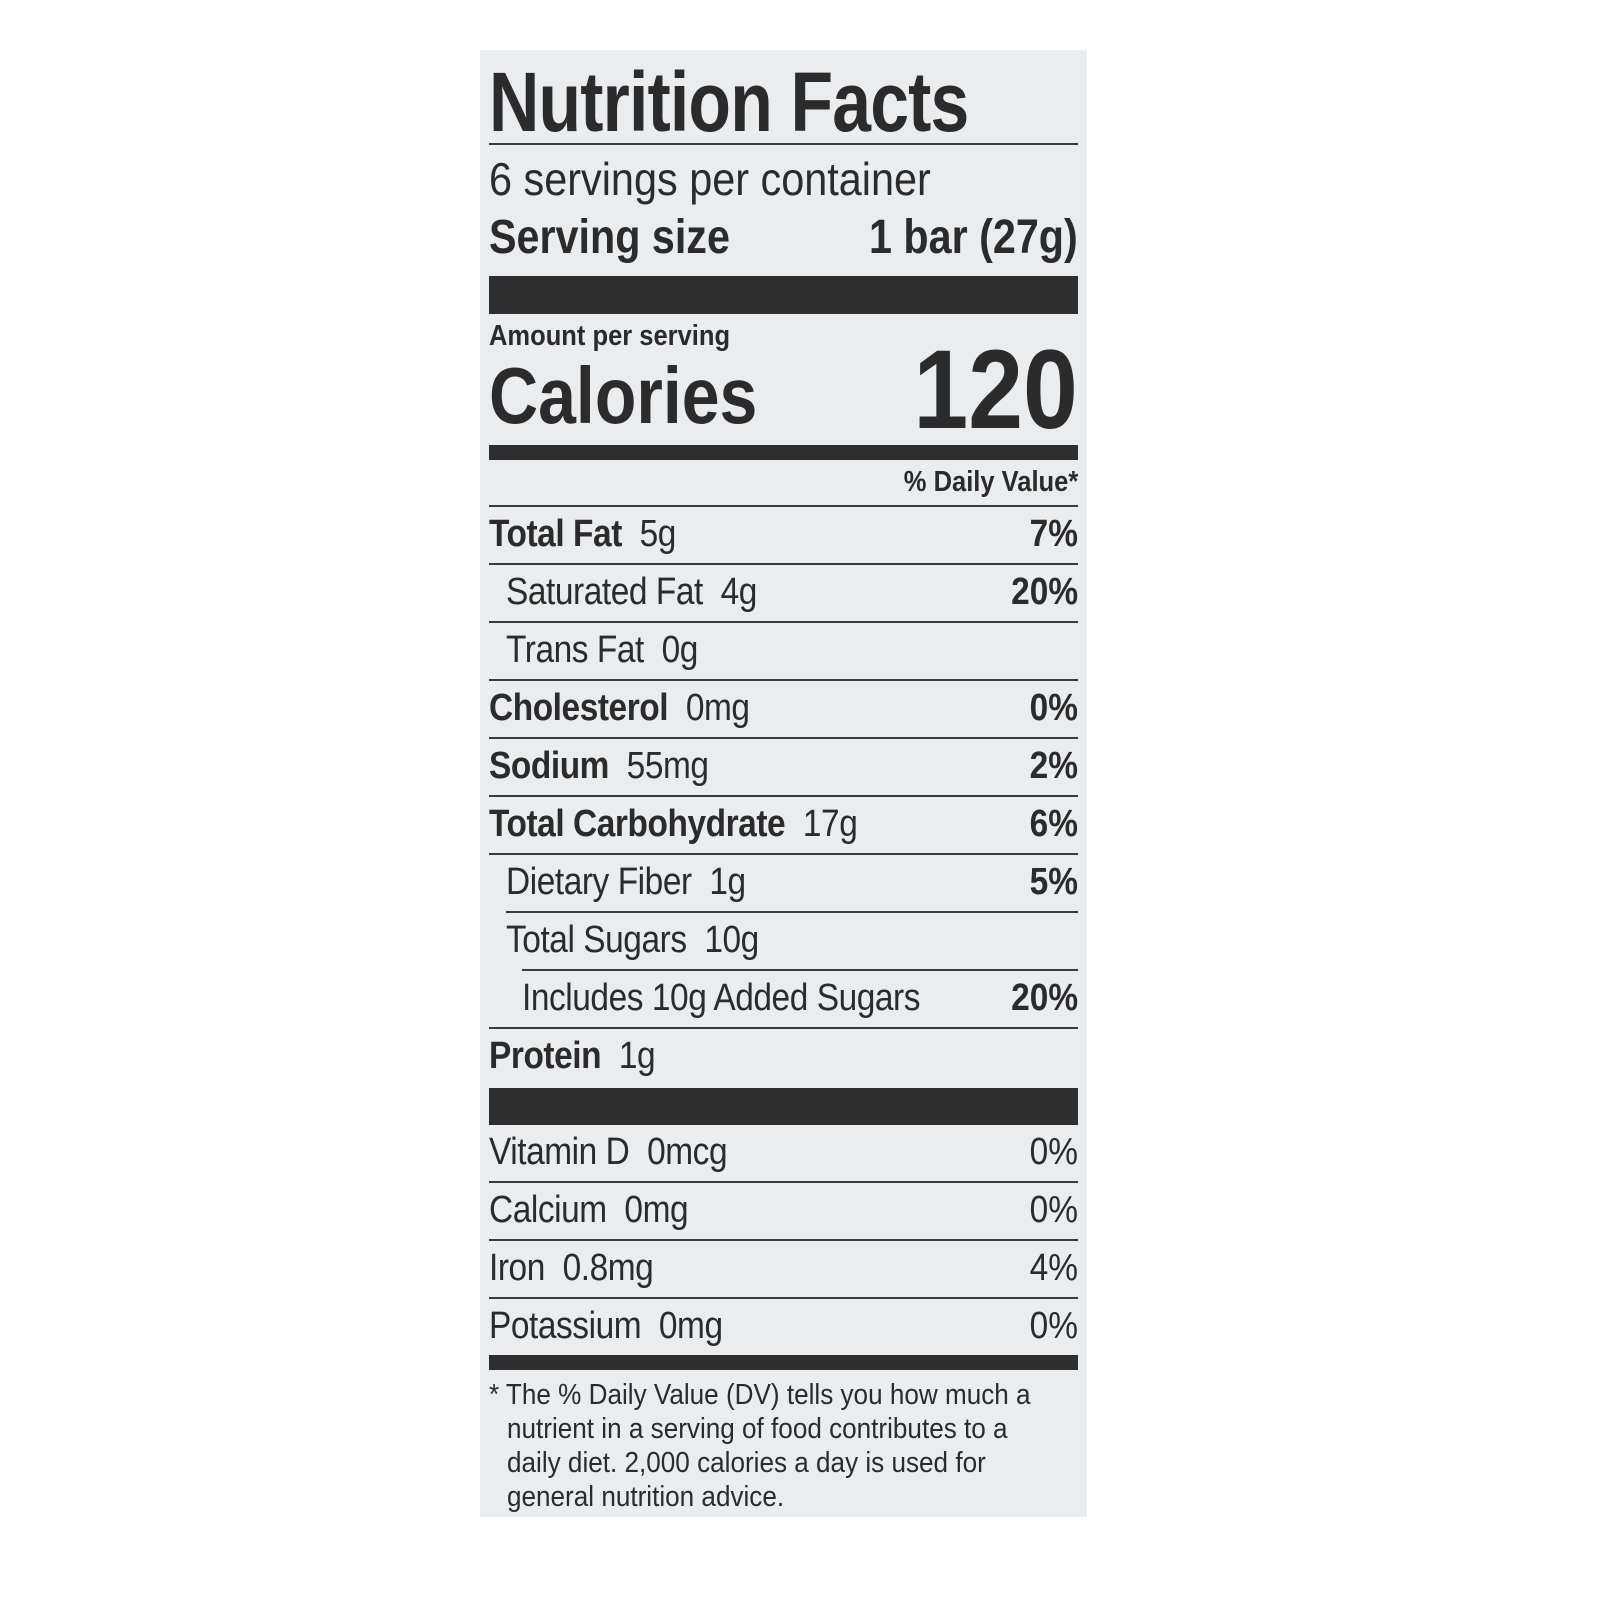  What do you see at coordinates (555, 534) in the screenshot?
I see `nutrient-name: Total Fat` at bounding box center [555, 534].